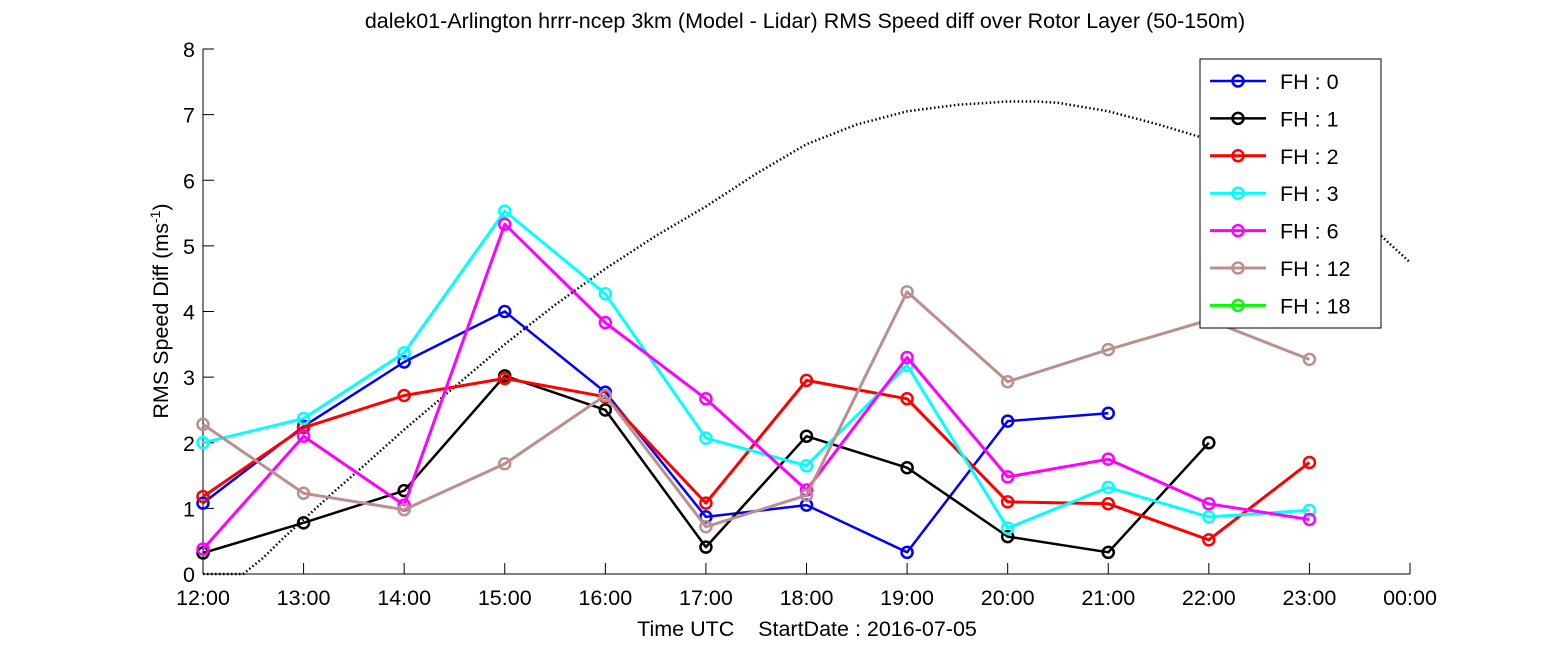 This screenshot has width=1559, height=656. What do you see at coordinates (1315, 306) in the screenshot?
I see `legend-label: FH : 18` at bounding box center [1315, 306].